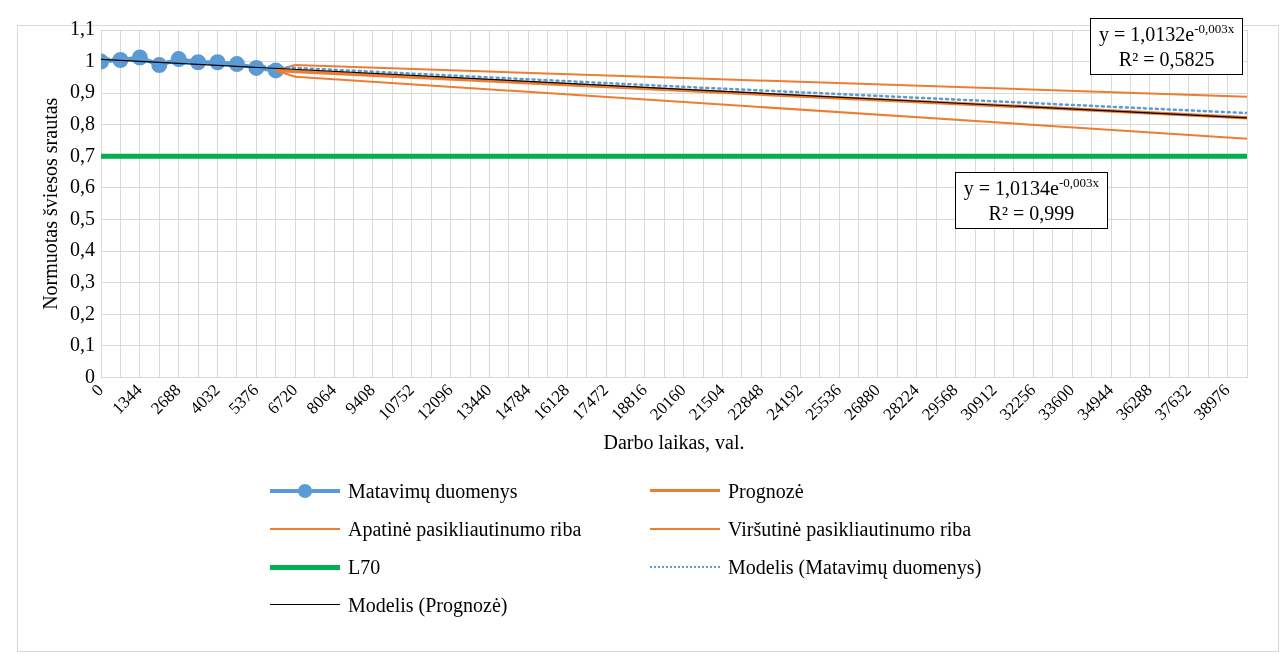 Image resolution: width=1283 pixels, height=655 pixels. What do you see at coordinates (674, 442) in the screenshot?
I see `x-axis-title: Darbo laikas, val.` at bounding box center [674, 442].